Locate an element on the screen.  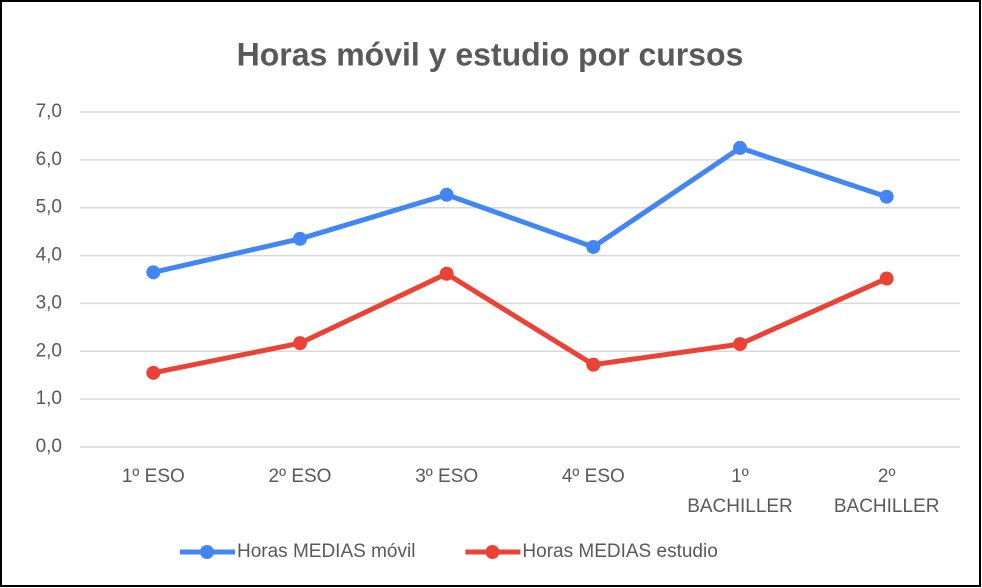
y-tick-label: 1,0 is located at coordinates (49, 398).